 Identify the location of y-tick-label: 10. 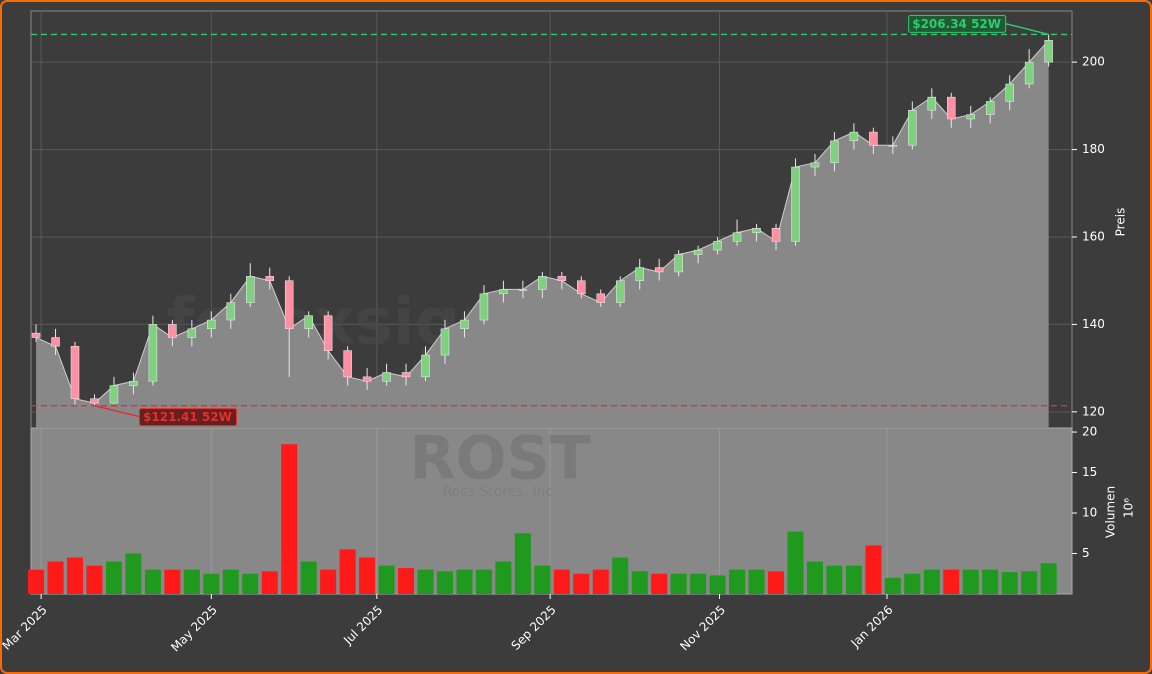
(1089, 513).